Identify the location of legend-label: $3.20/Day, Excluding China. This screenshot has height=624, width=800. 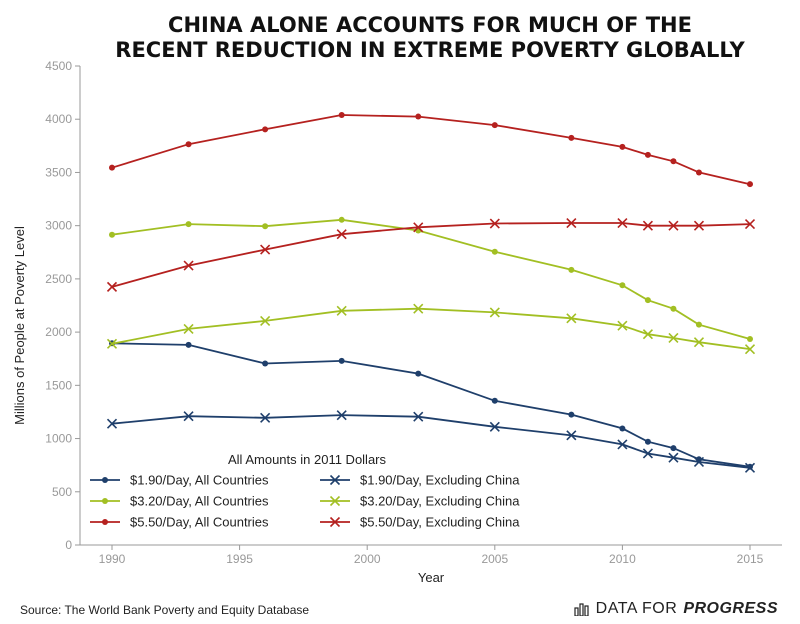
(440, 501).